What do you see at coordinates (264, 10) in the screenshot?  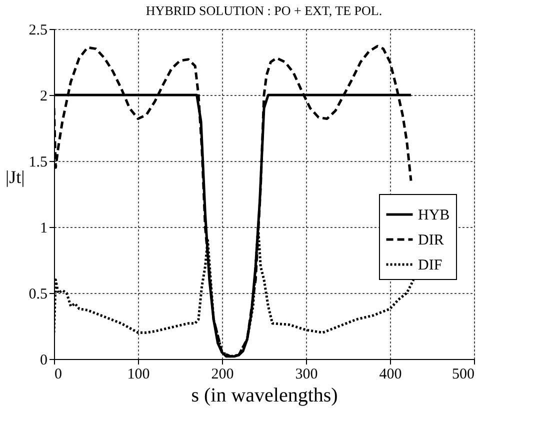 I see `chart-title: HYBRID SOLUTION : PO + EXT, TE POL.` at bounding box center [264, 10].